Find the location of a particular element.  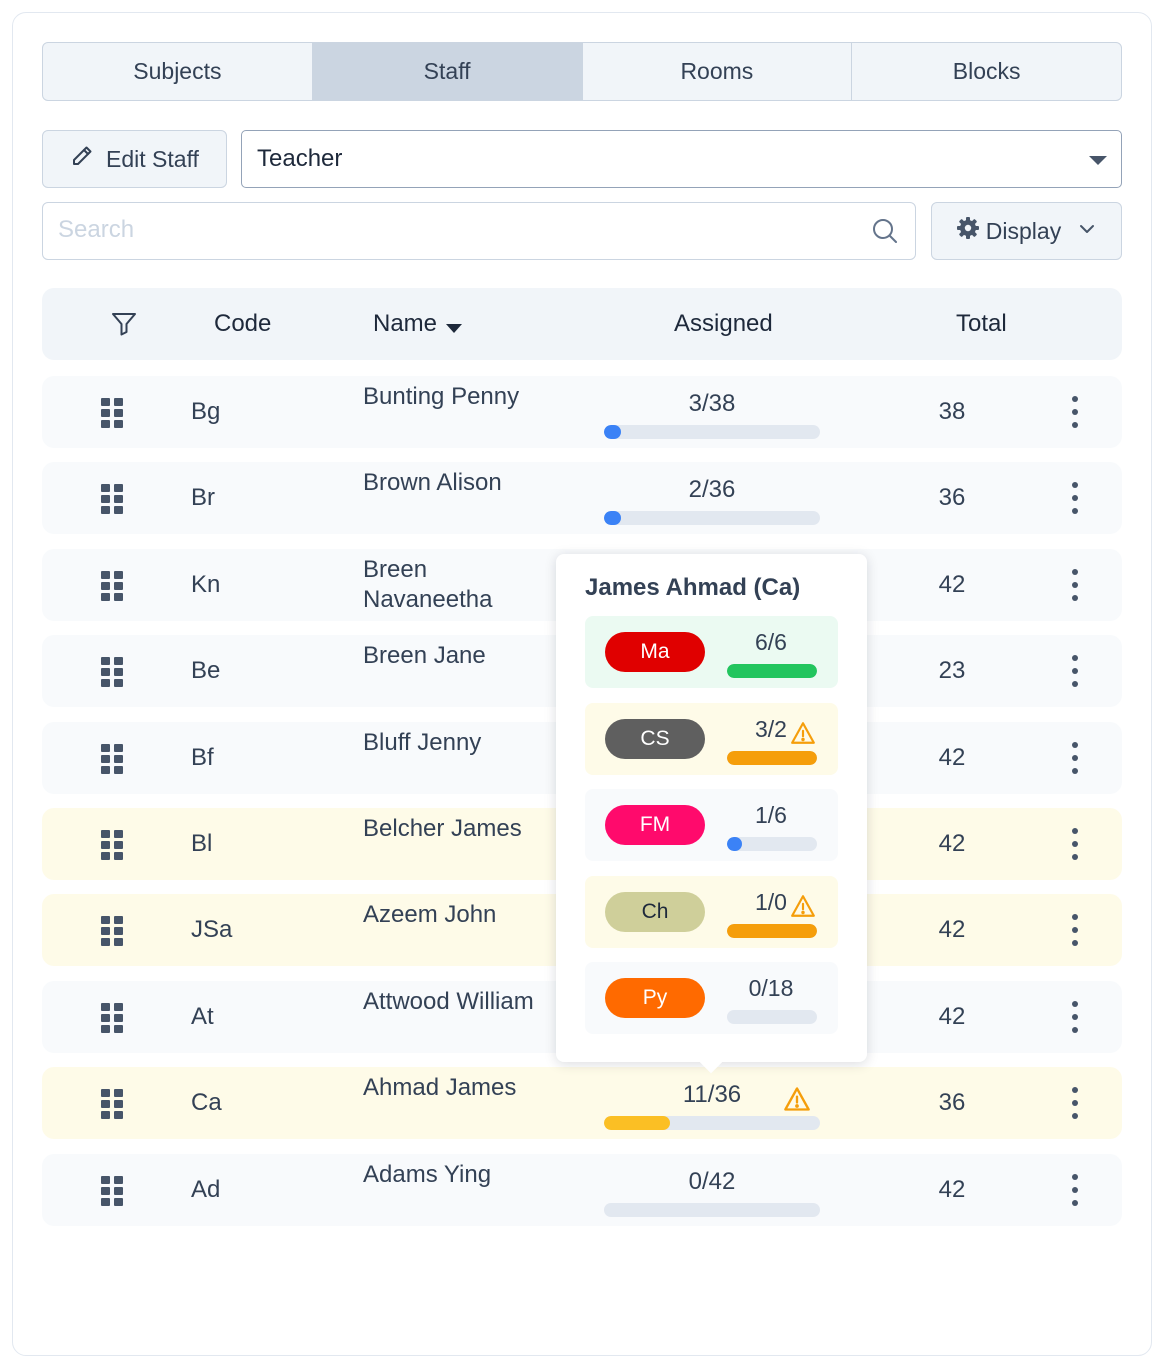

table-header: Code Name Assigned Total is located at coordinates (582, 324).